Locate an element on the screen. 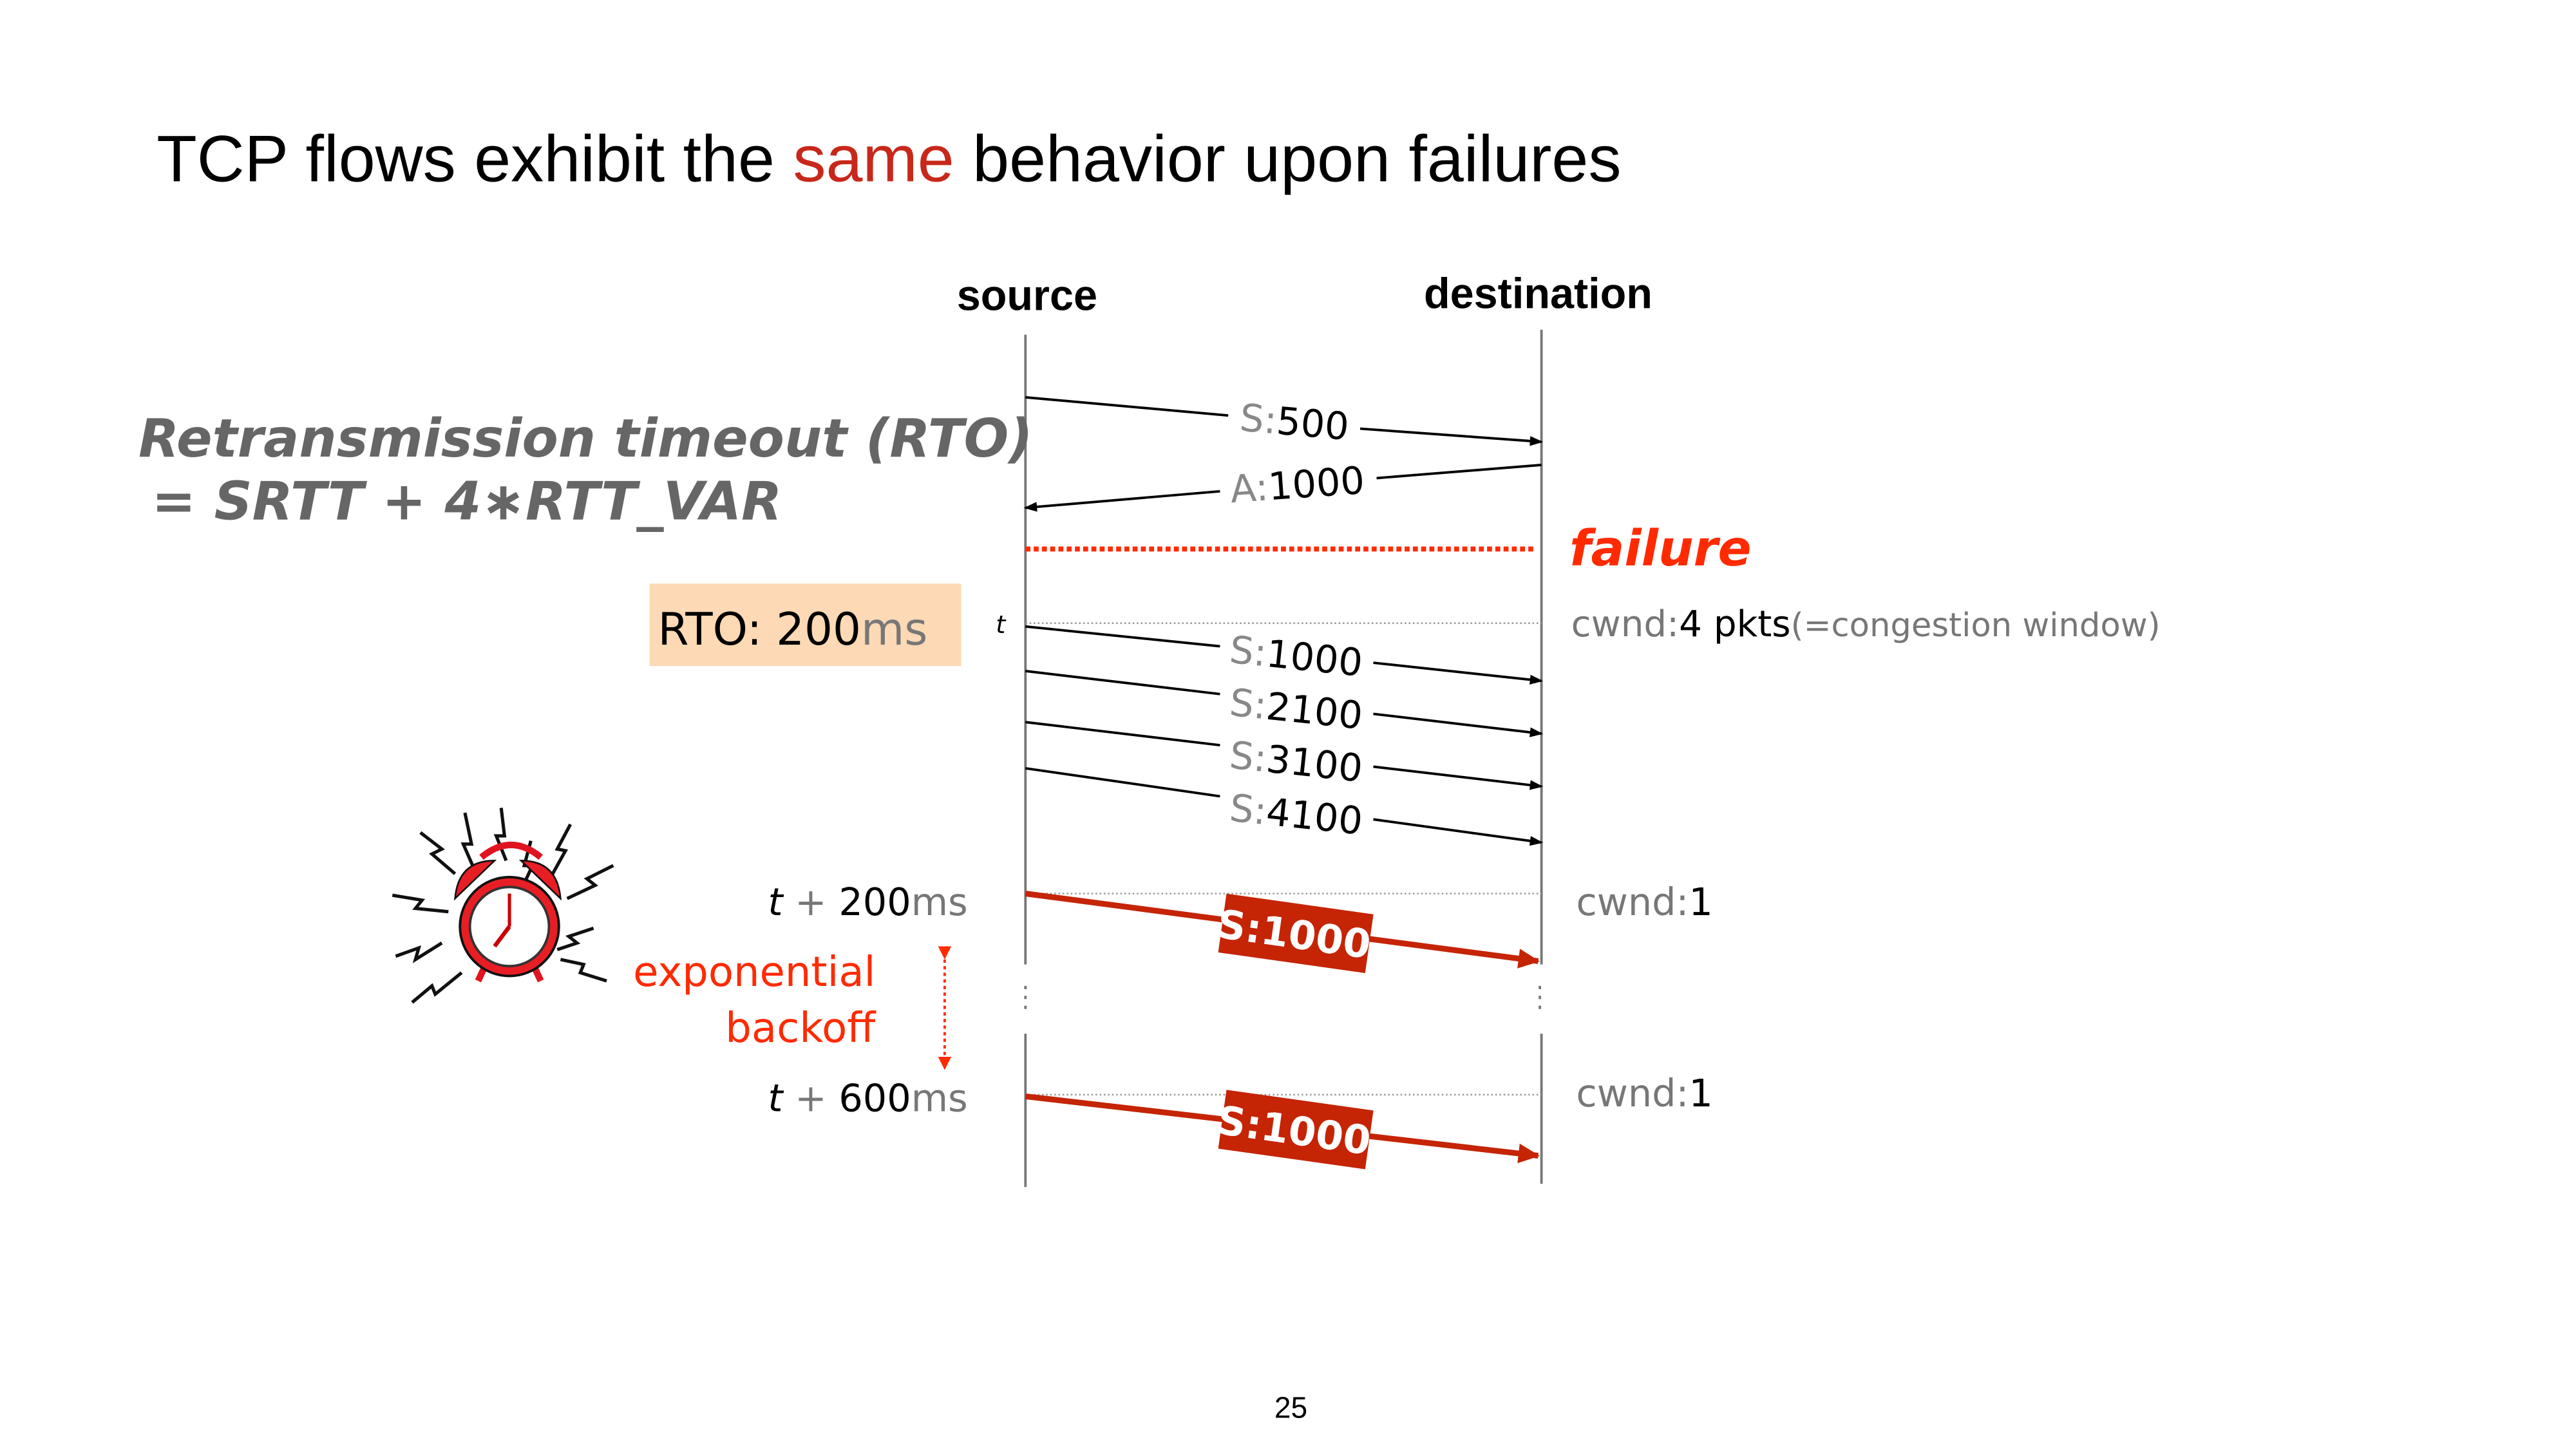 The height and width of the screenshot is (1449, 2576). svg-text: S:1000 is located at coordinates (1296, 656).